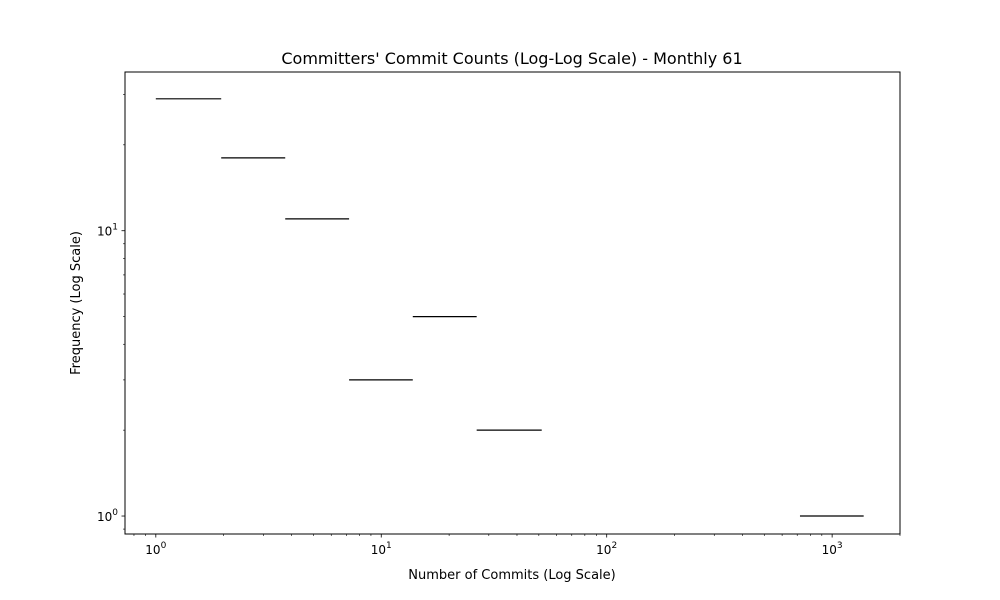 Image resolution: width=1000 pixels, height=600 pixels. What do you see at coordinates (511, 575) in the screenshot?
I see `x-axis-label: Number of Commits (Log Scale)` at bounding box center [511, 575].